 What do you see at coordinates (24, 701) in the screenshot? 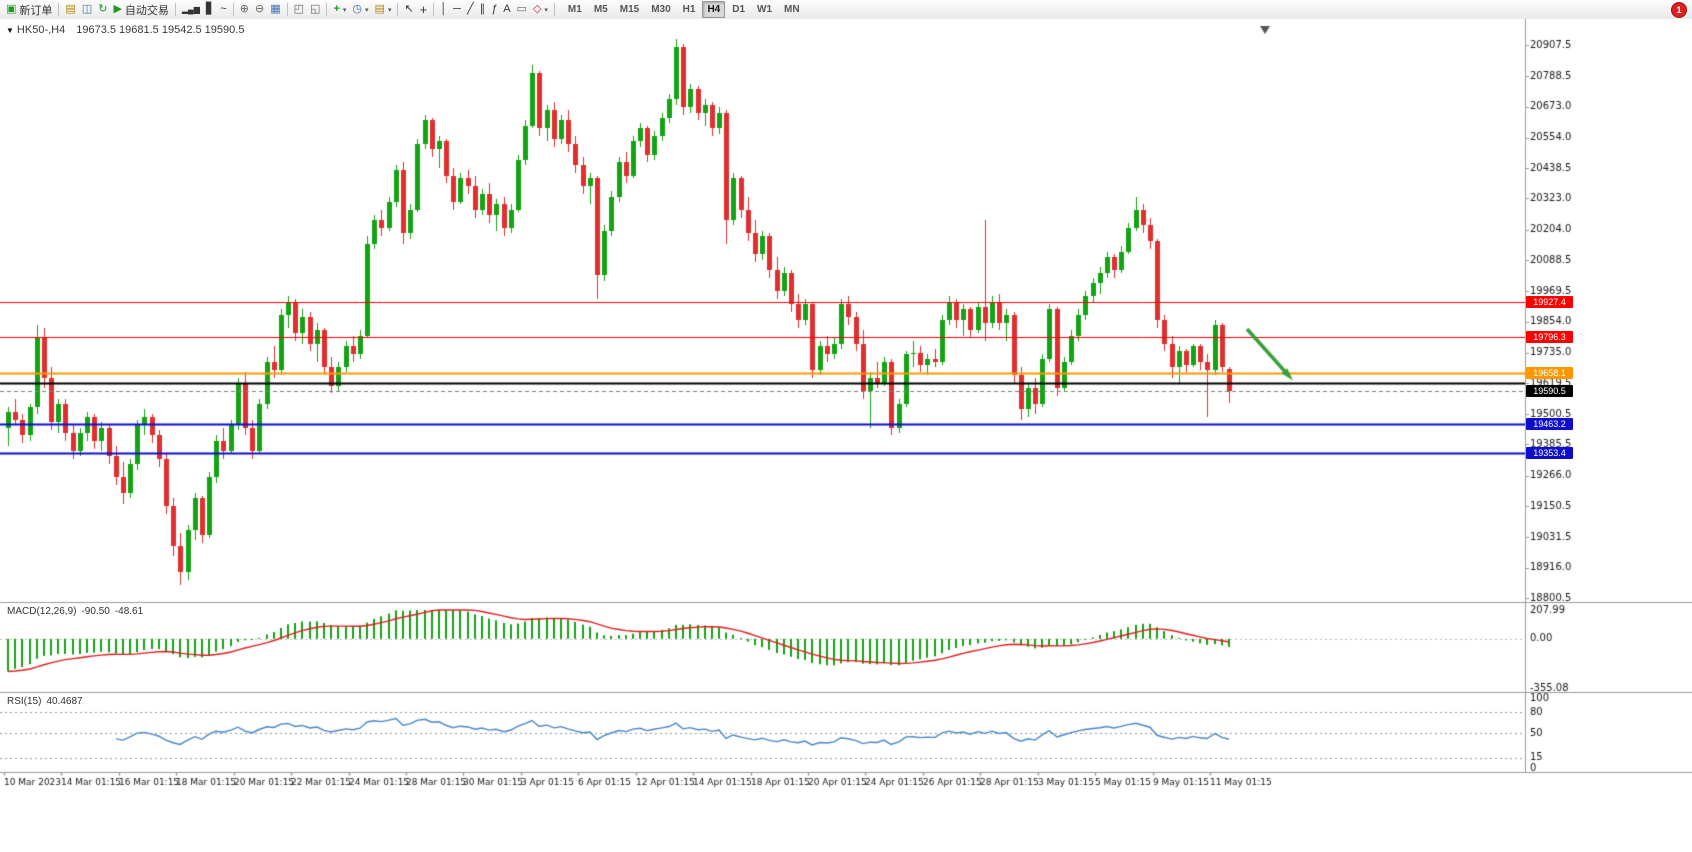
I see `rsi-name: RSI(15)` at bounding box center [24, 701].